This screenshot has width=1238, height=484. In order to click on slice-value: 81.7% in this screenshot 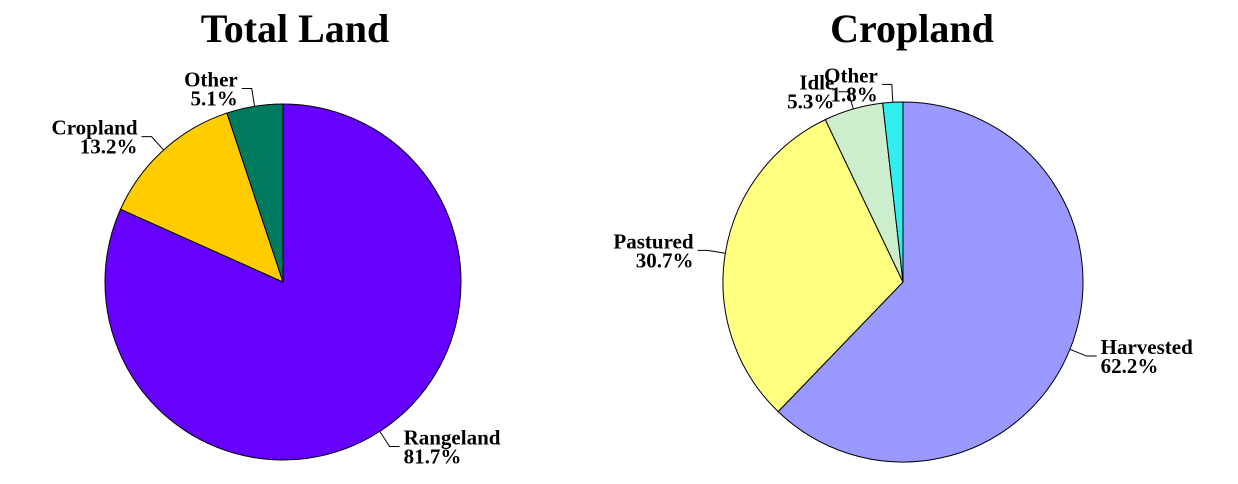, I will do `click(433, 456)`.